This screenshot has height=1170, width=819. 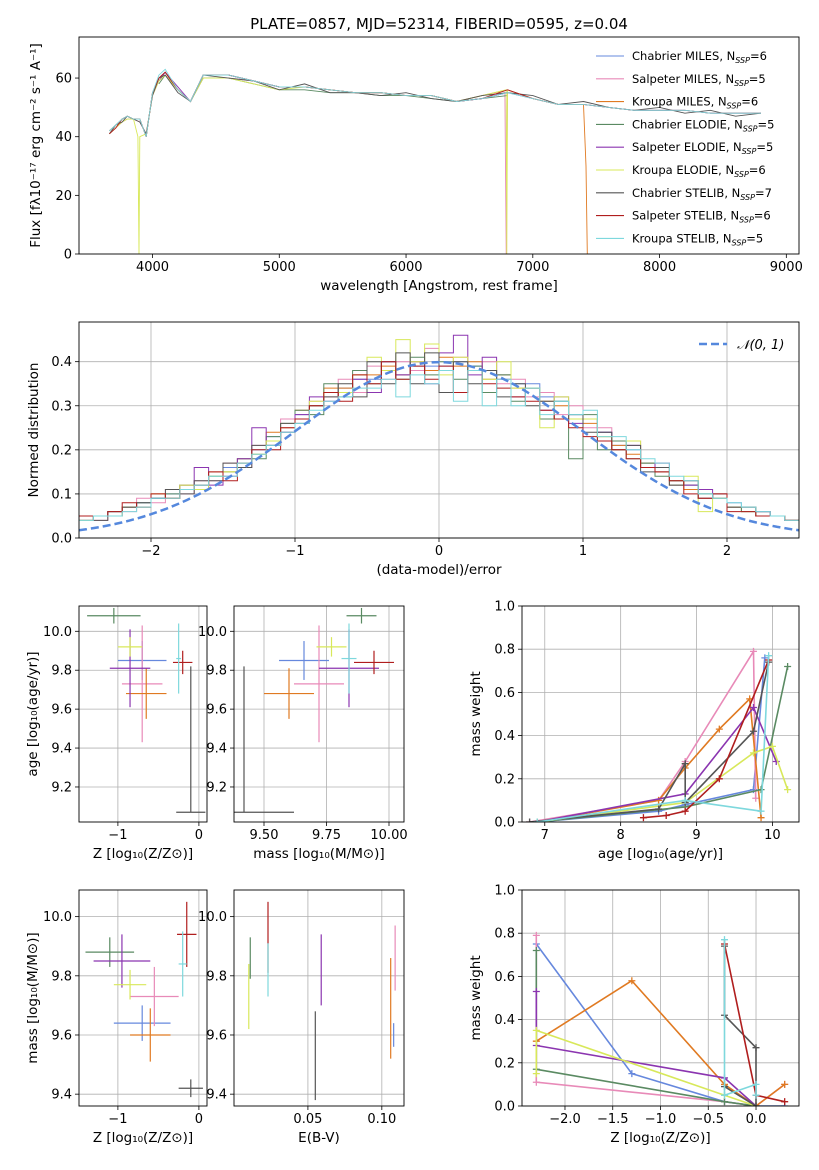 What do you see at coordinates (695, 103) in the screenshot?
I see `legend-label: Kroupa MILES, NSSP=6` at bounding box center [695, 103].